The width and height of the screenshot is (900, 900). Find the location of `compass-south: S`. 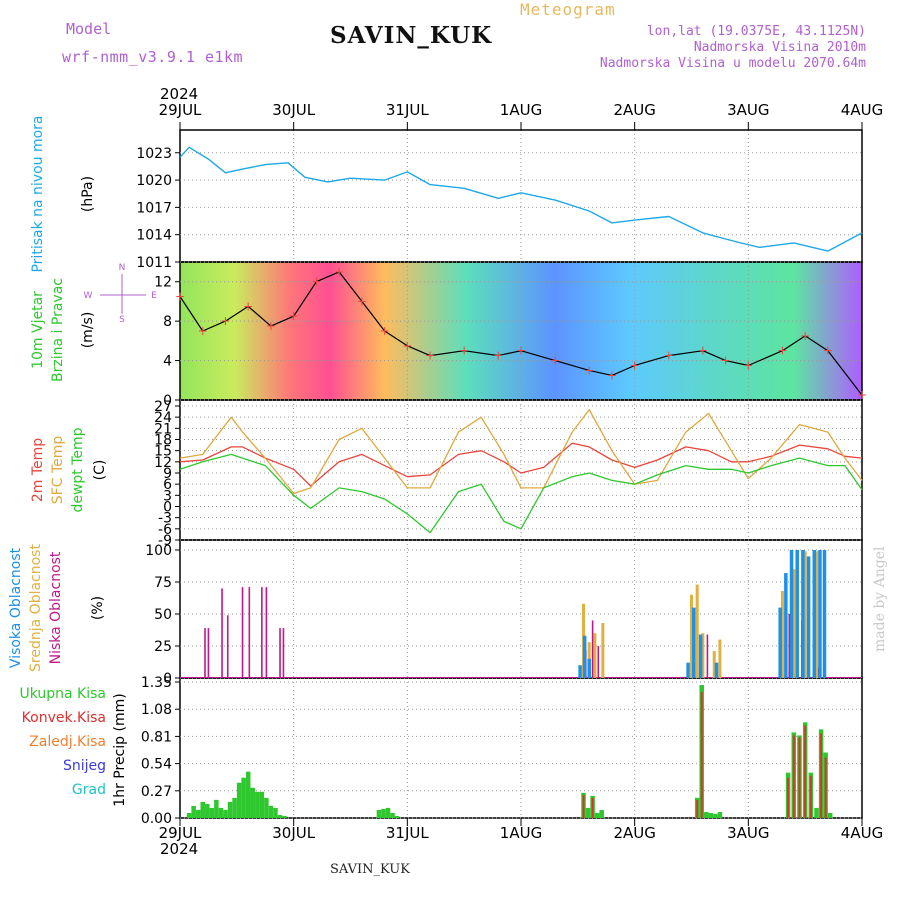

compass-south: S is located at coordinates (122, 320).